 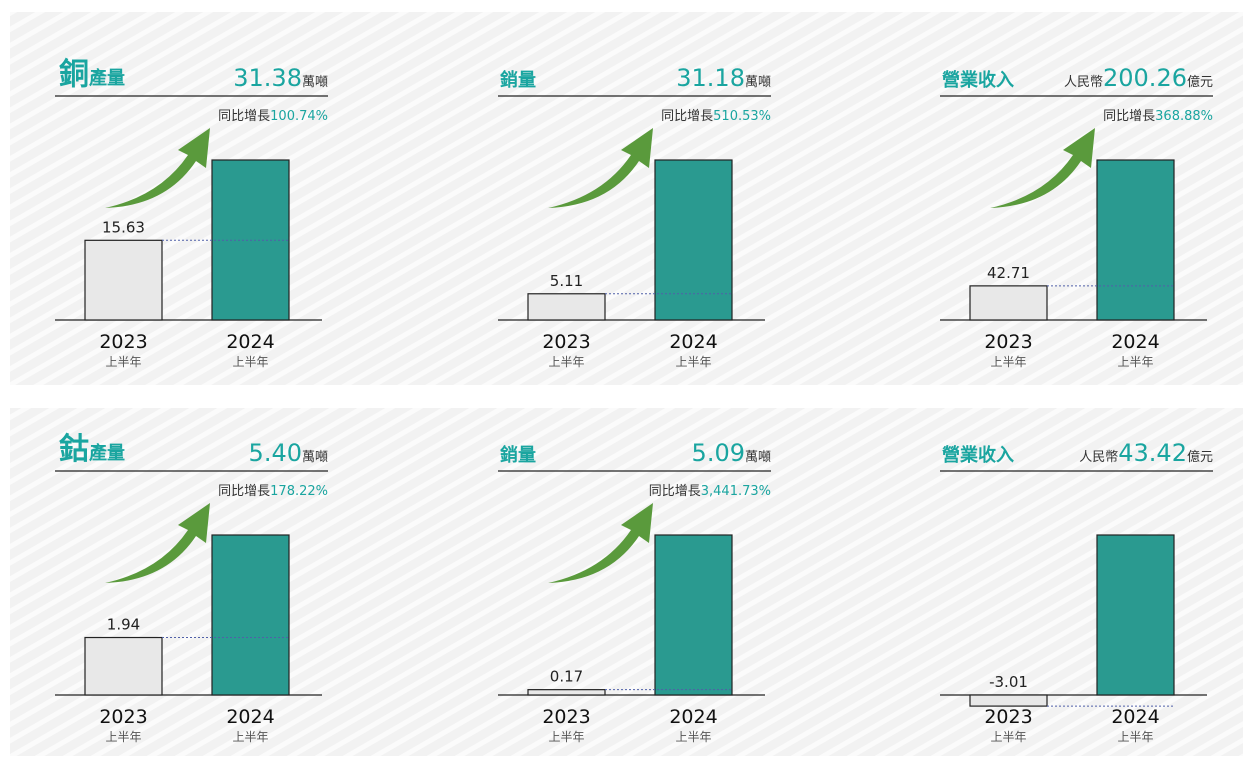 What do you see at coordinates (1008, 682) in the screenshot?
I see `value-label: -3.01` at bounding box center [1008, 682].